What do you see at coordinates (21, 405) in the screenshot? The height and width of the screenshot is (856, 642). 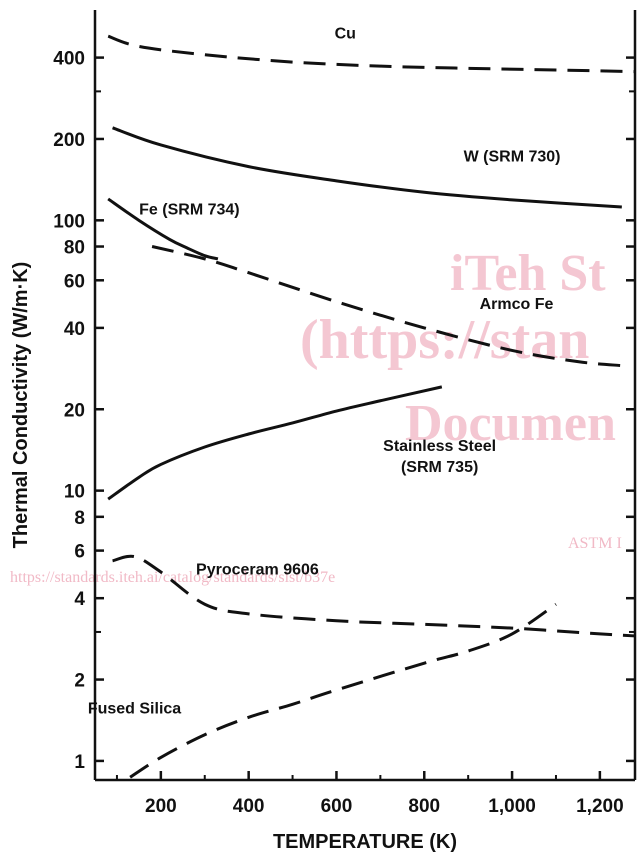 I see `y-axis-title: Thermal Conductivity (W/m·K)` at bounding box center [21, 405].